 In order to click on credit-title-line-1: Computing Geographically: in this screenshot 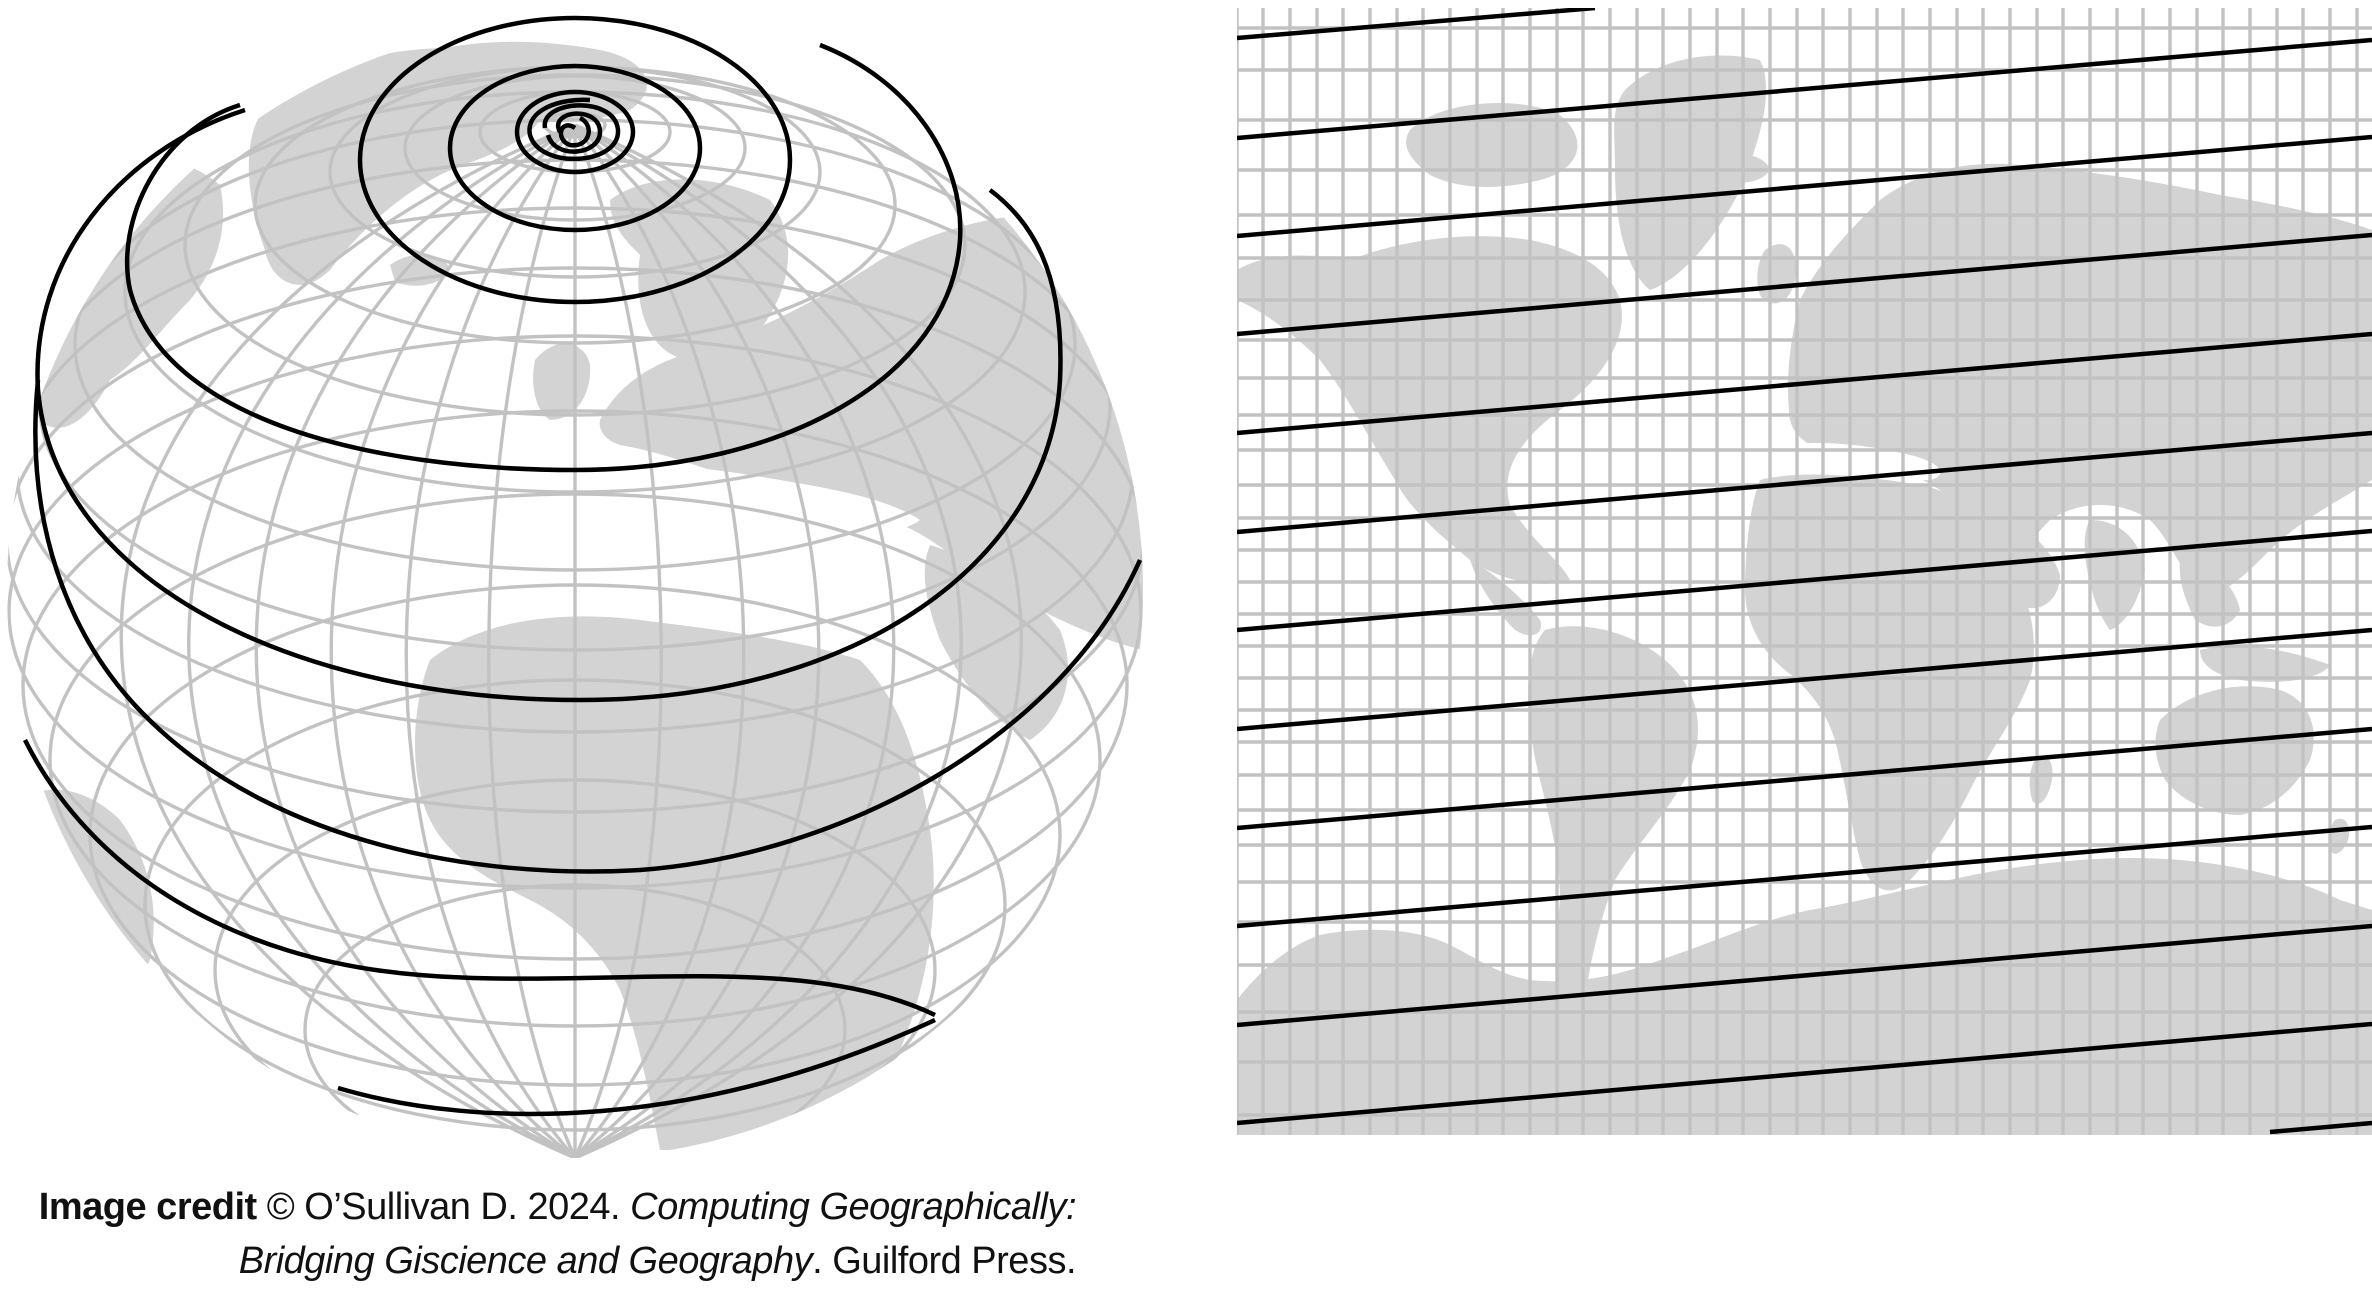, I will do `click(853, 1207)`.